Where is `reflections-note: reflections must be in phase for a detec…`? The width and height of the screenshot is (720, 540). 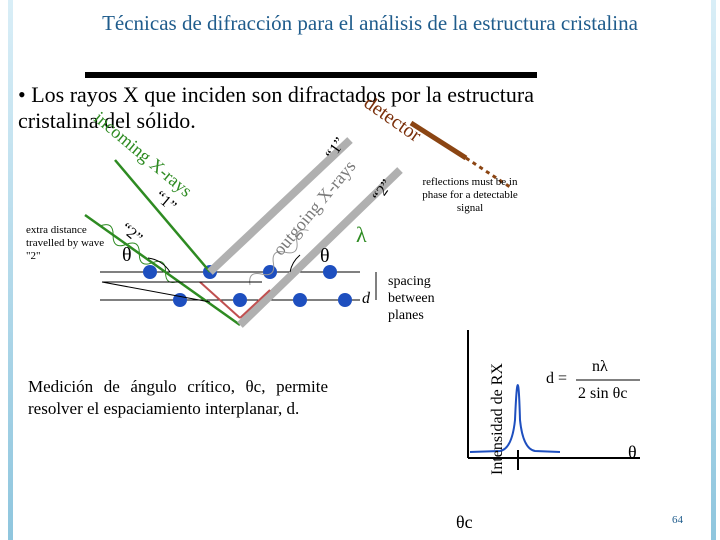
reflections-note: reflections must be in phase for a detec… is located at coordinates (470, 195).